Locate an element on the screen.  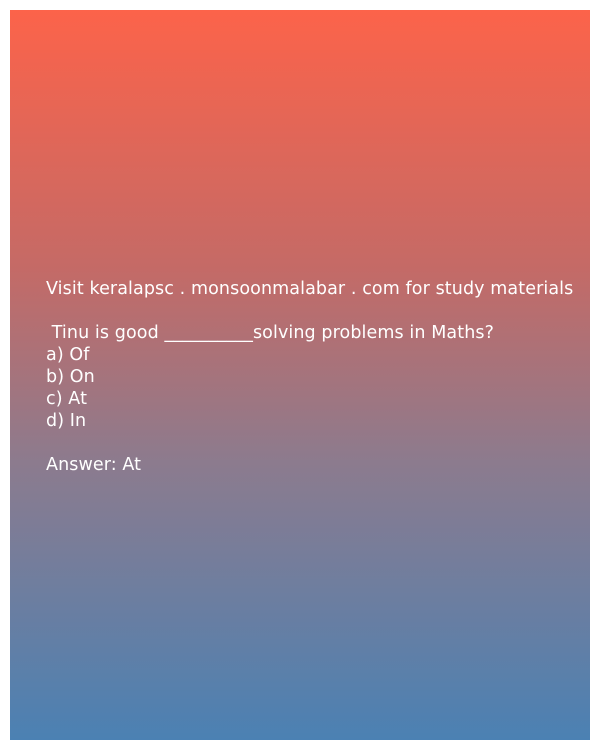
option-a: a) Of is located at coordinates (68, 355).